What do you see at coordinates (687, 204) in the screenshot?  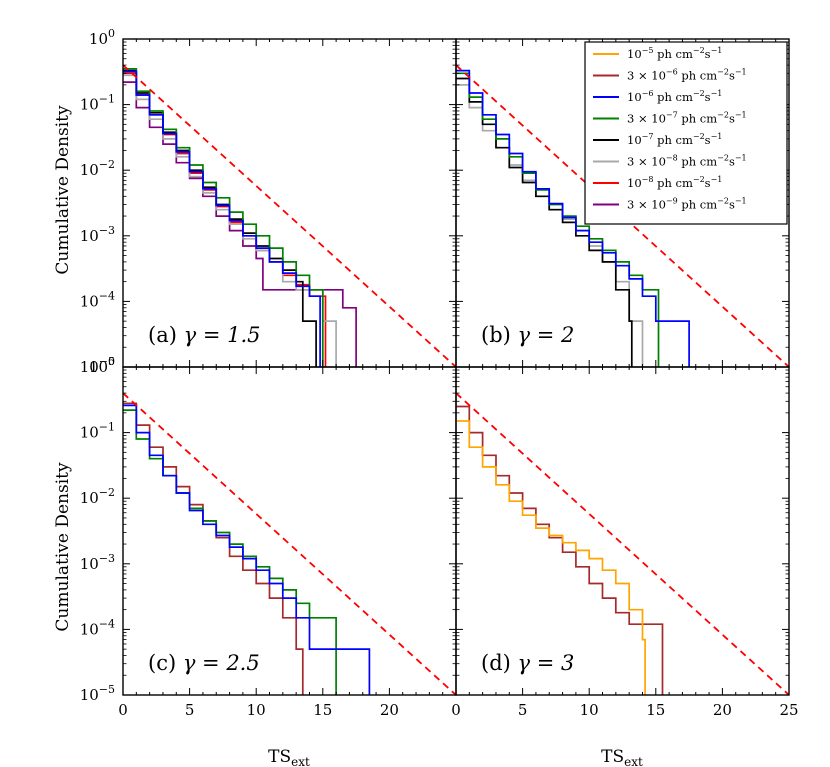 I see `legend-label-s8: 3 × 10−9 ph cm−2s−1` at bounding box center [687, 204].